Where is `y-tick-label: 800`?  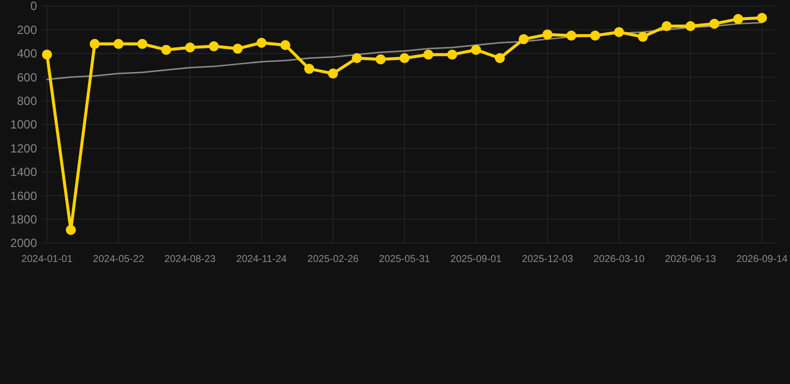 y-tick-label: 800 is located at coordinates (27, 101).